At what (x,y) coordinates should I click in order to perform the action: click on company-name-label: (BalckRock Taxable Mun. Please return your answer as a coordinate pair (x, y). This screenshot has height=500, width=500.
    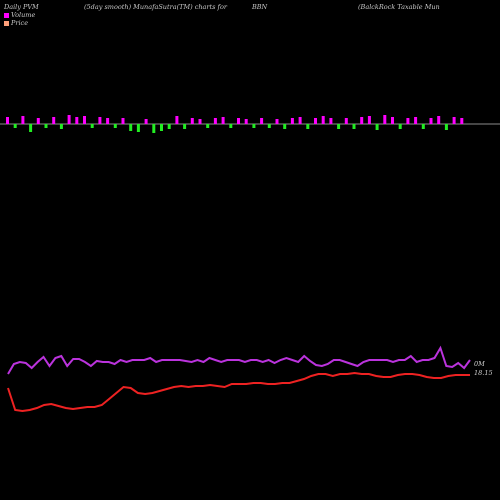
    Looking at the image, I should click on (399, 7).